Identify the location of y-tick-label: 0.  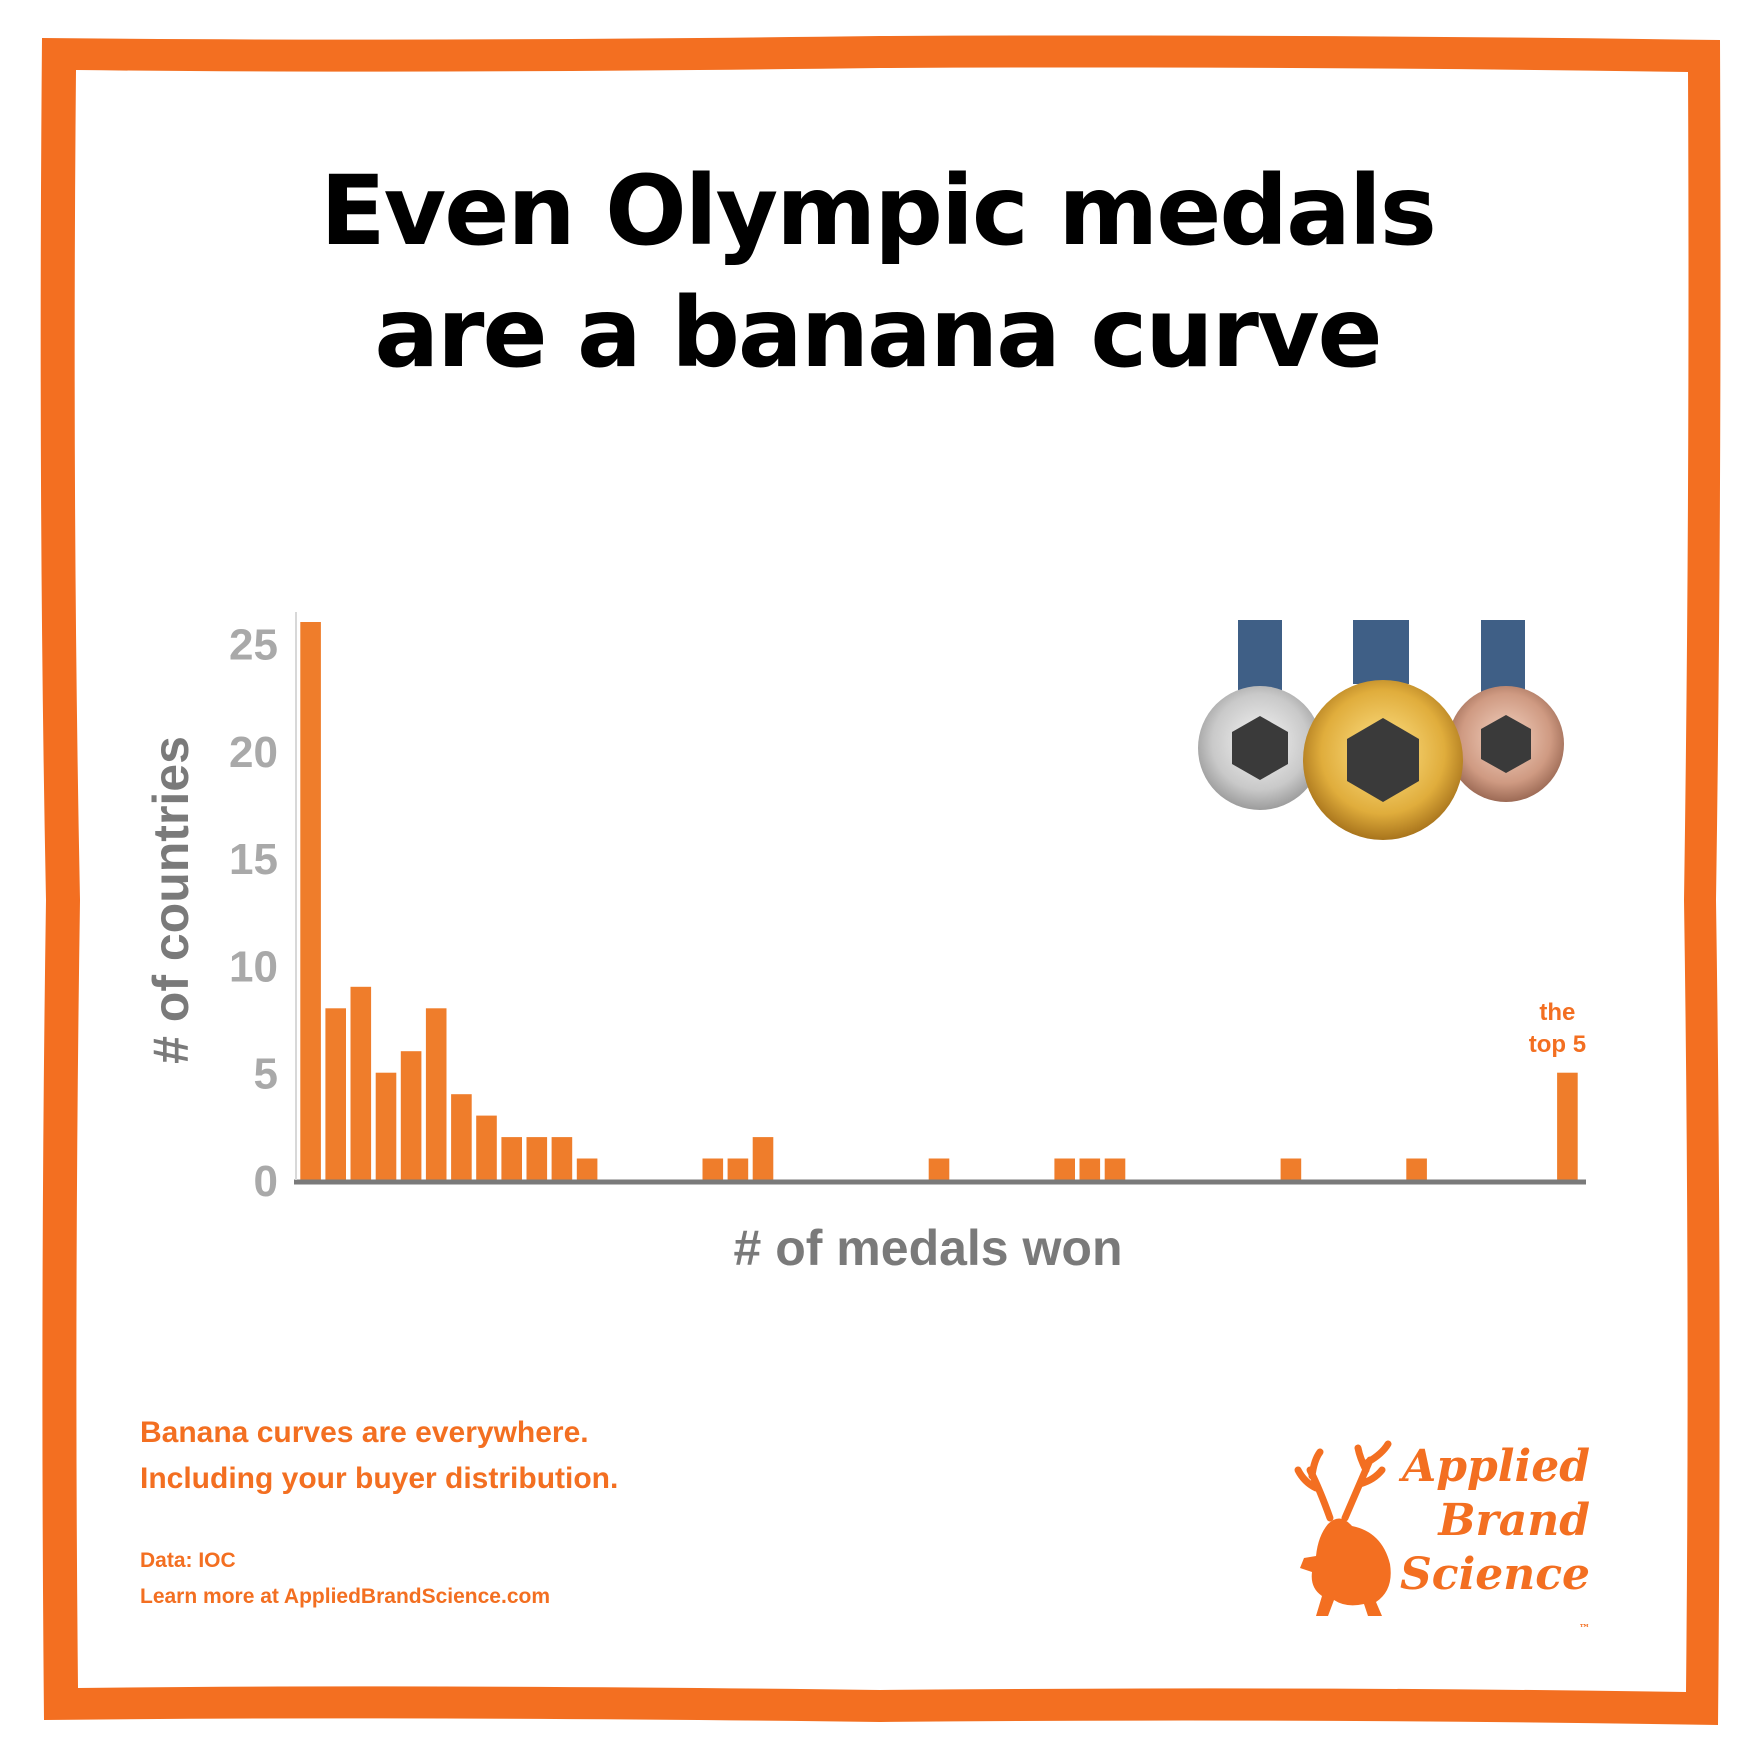
(266, 1181).